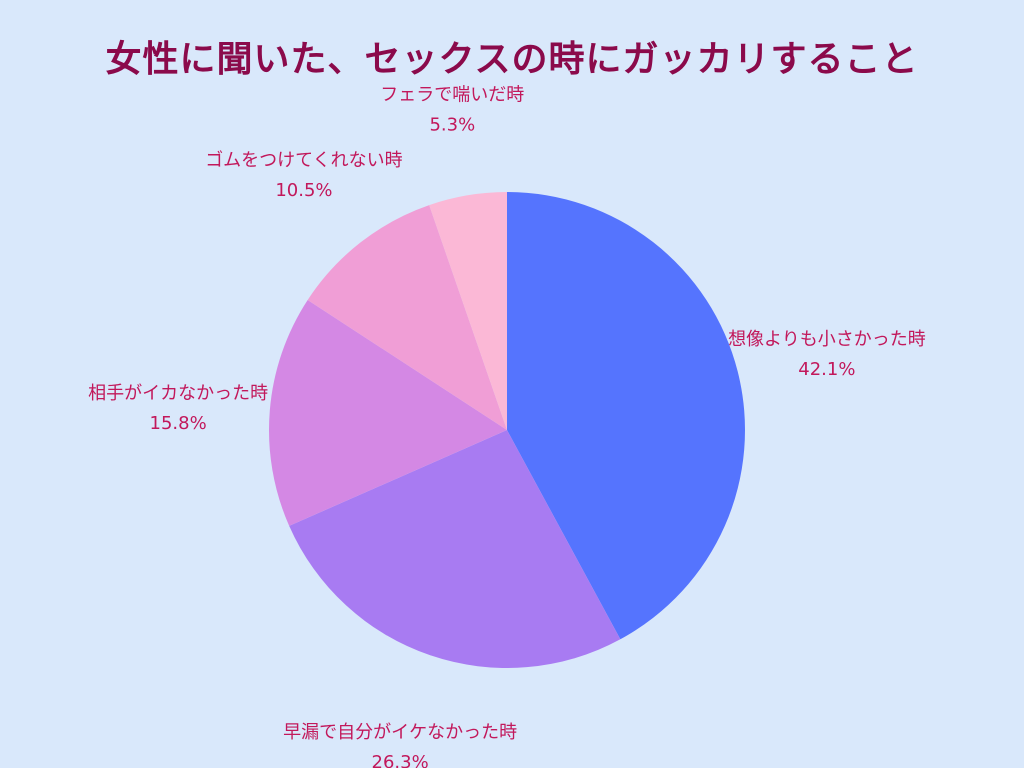 This screenshot has width=1024, height=768. I want to click on slice-label-1: 早漏で自分がイケなかった時, so click(400, 732).